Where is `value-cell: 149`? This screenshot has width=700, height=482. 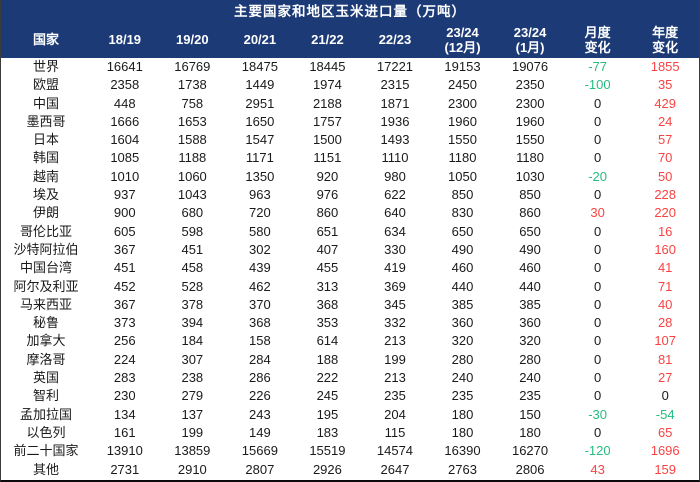 value-cell: 149 is located at coordinates (260, 432).